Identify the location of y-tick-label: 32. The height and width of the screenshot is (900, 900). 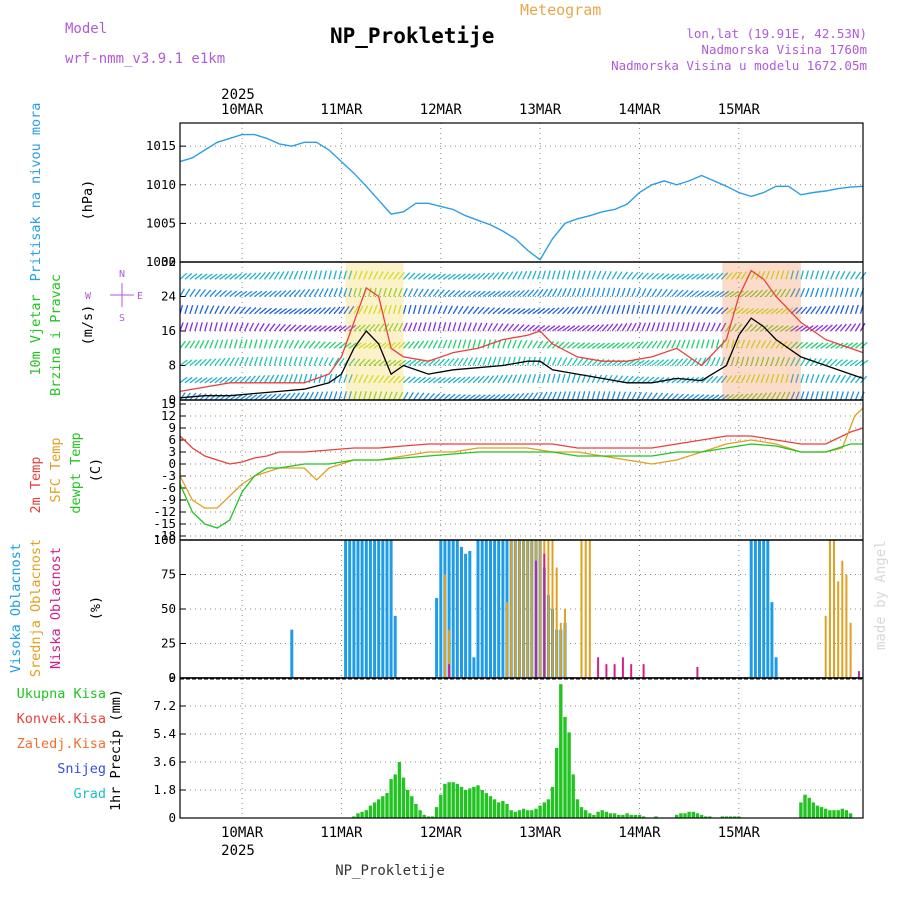
(168, 261).